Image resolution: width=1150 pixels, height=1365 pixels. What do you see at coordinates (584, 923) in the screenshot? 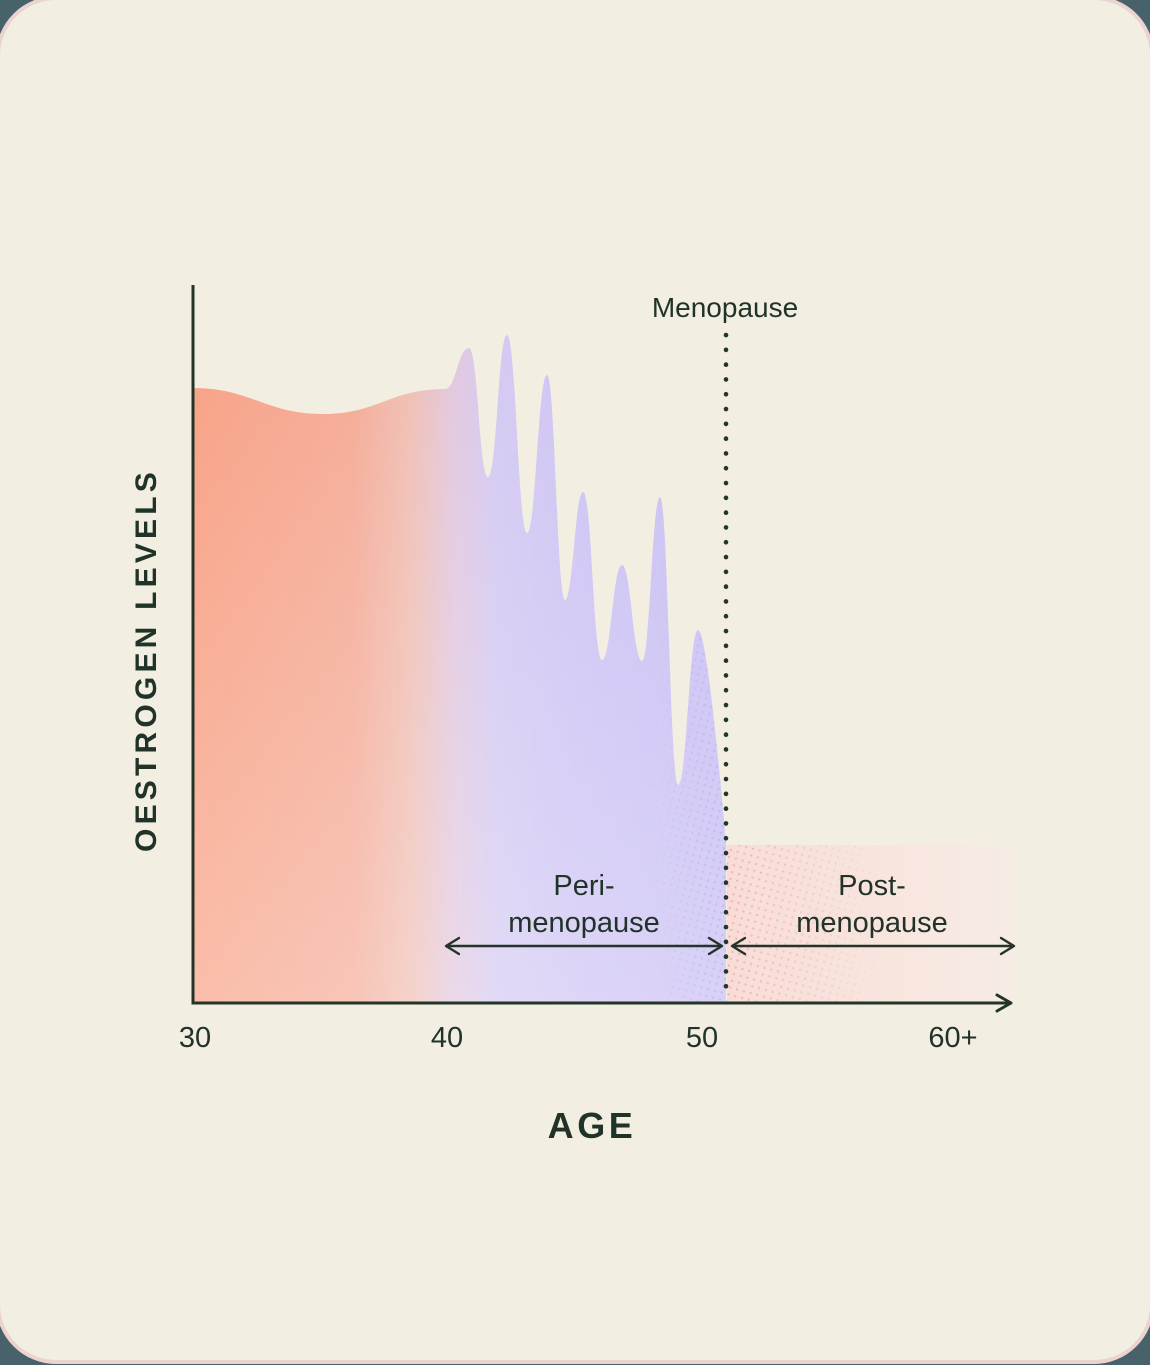
I see `perimenopause-label-line2: menopause` at bounding box center [584, 923].